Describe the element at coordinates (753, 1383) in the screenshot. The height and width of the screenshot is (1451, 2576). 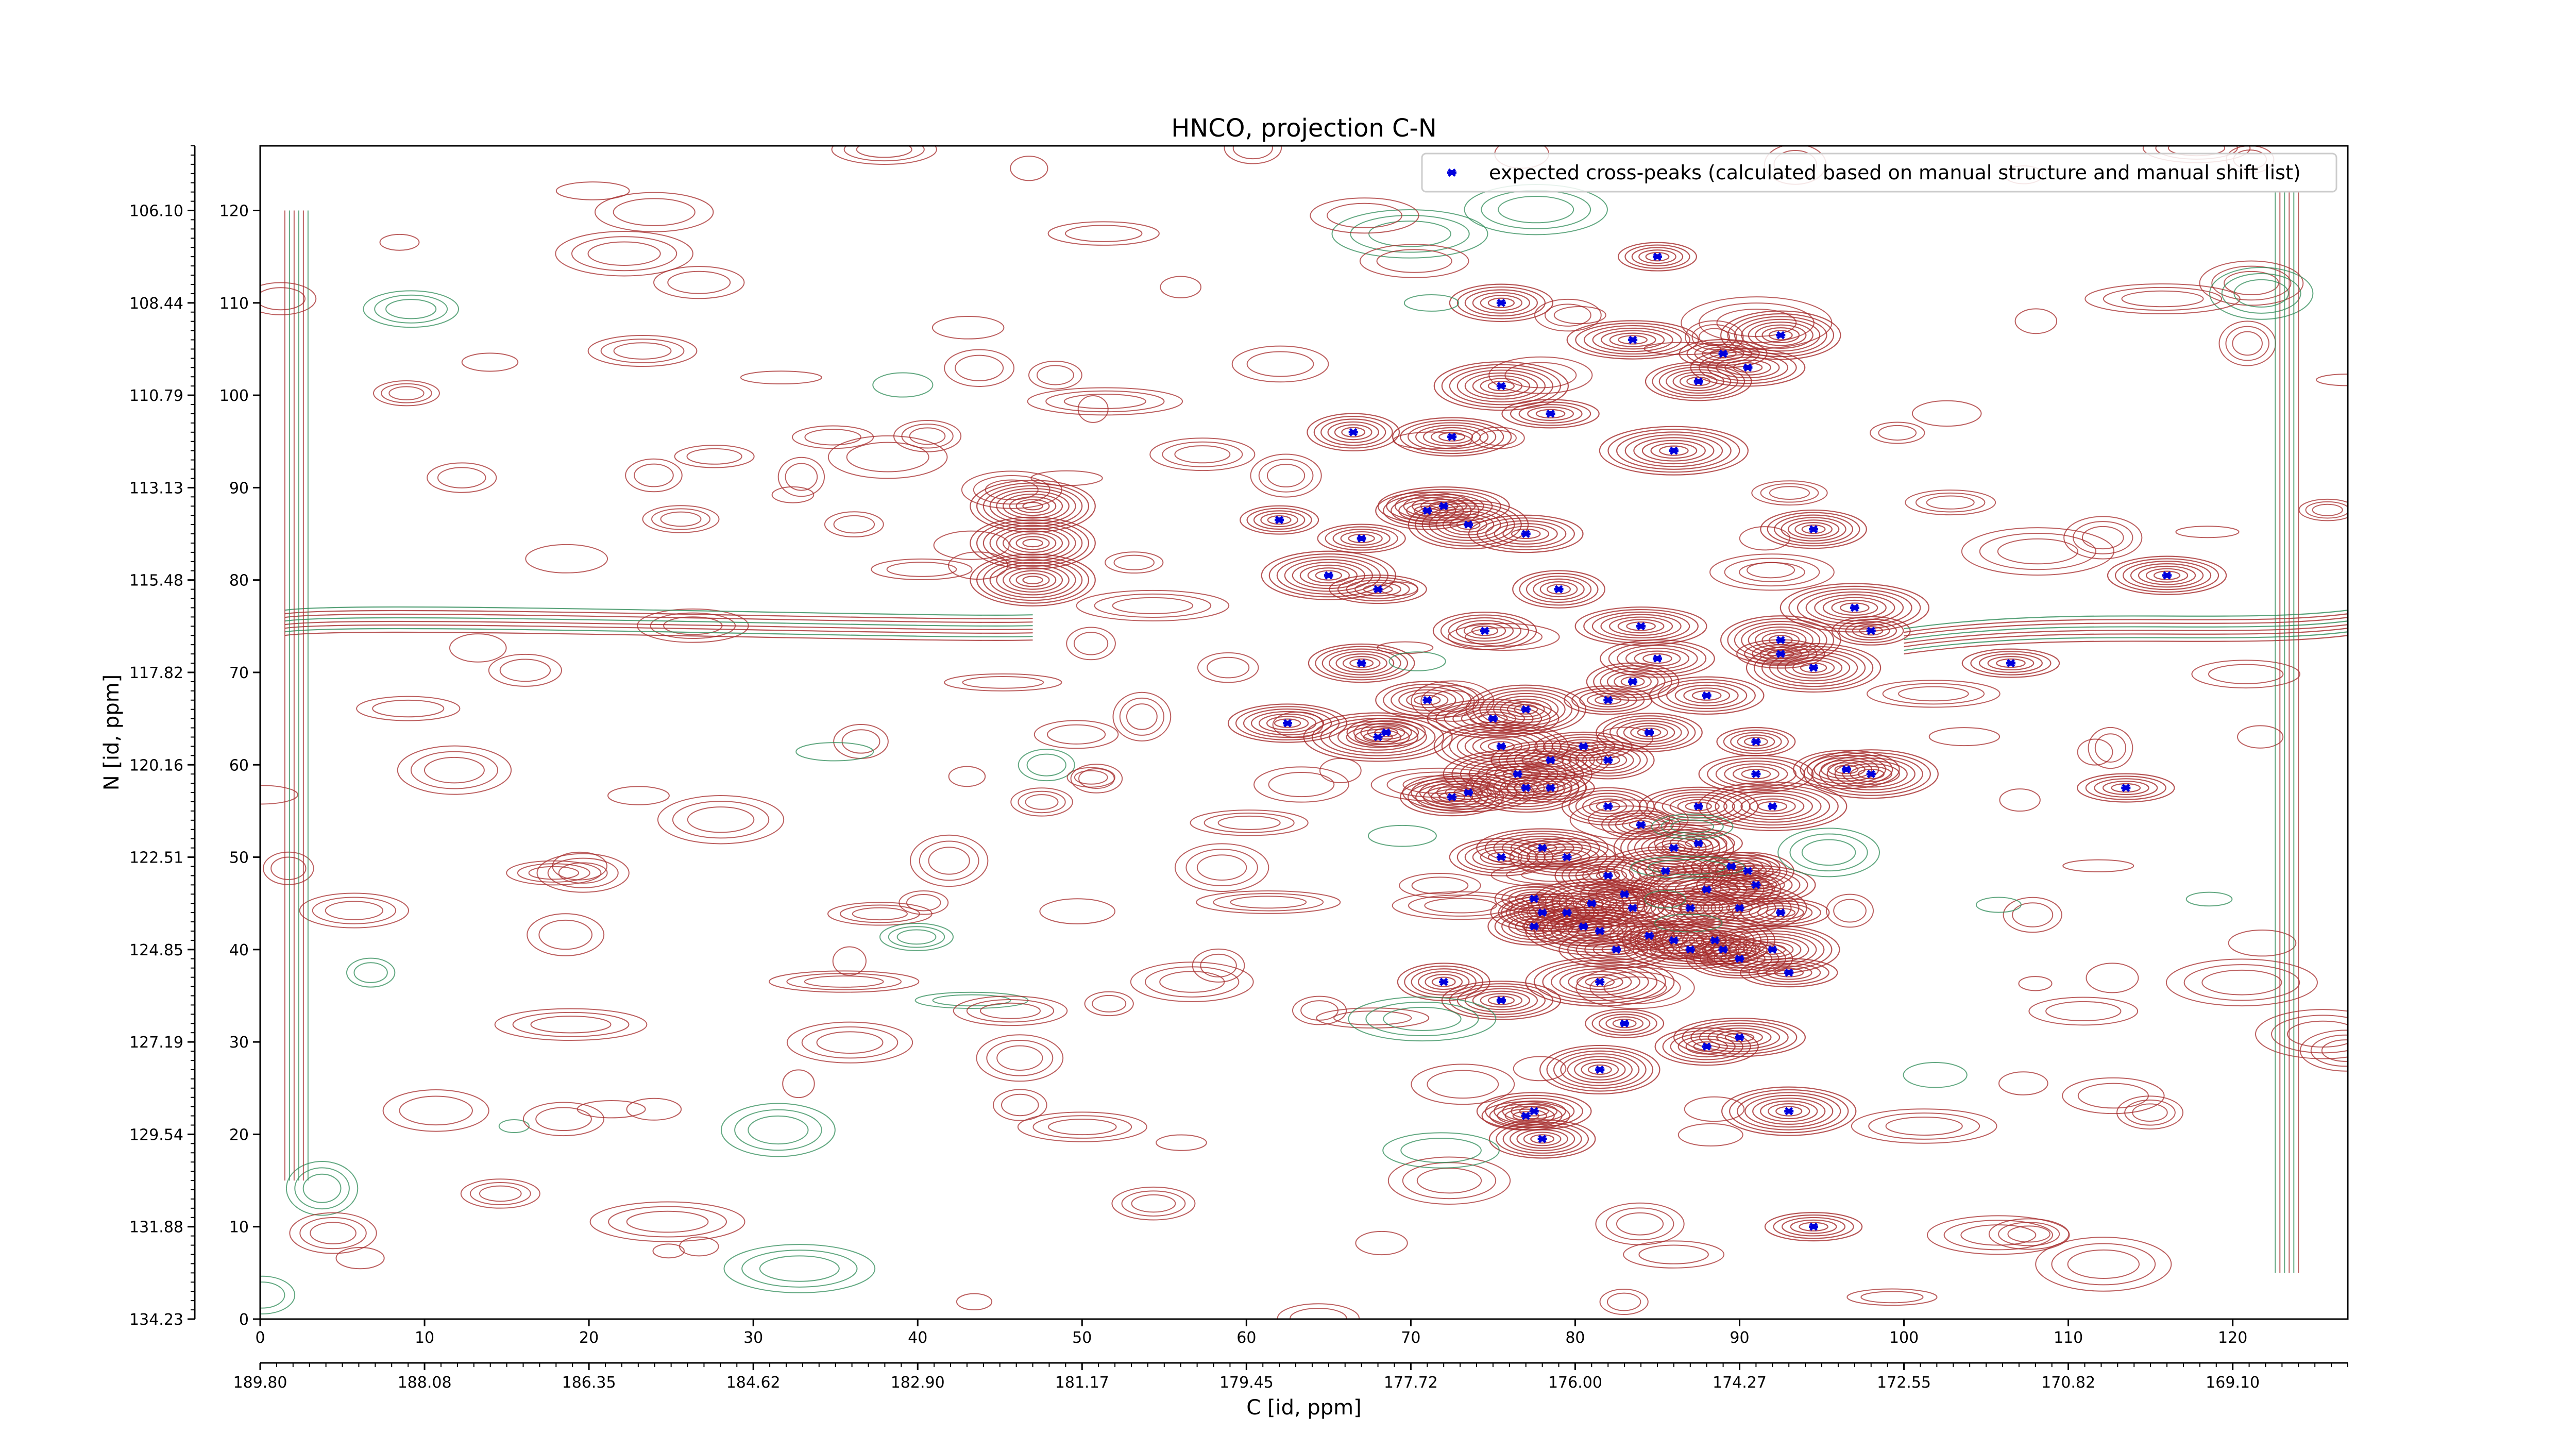
I see `x-ppm-tick-label: 184.62` at that location.